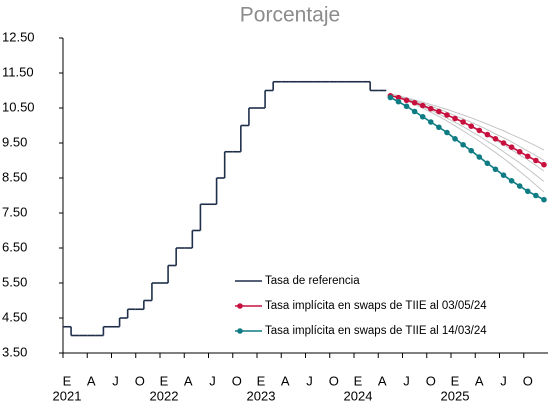 The width and height of the screenshot is (548, 404). What do you see at coordinates (18, 71) in the screenshot?
I see `y-tick-label: 11.50` at bounding box center [18, 71].